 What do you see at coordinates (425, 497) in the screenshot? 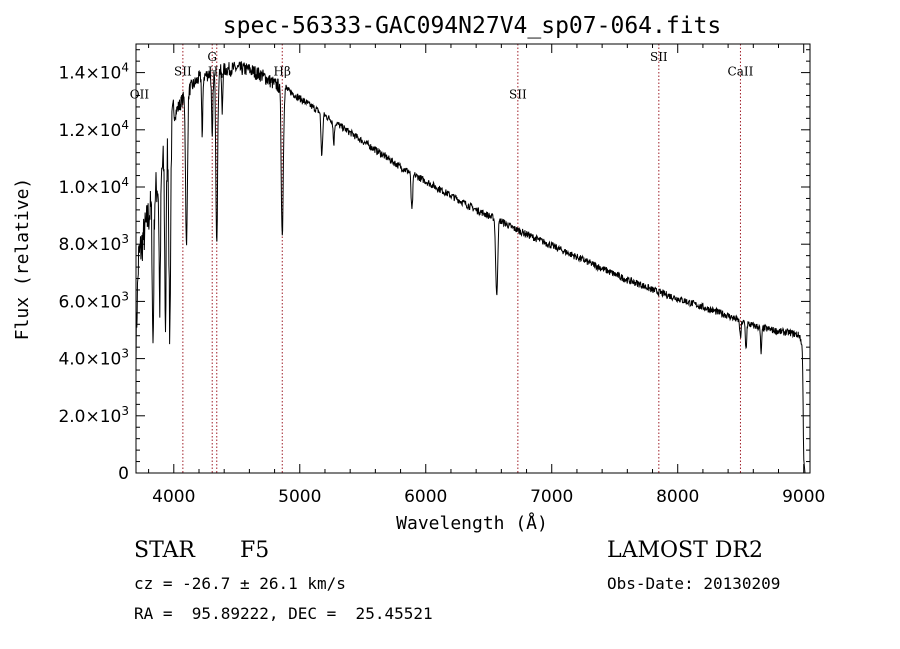
I see `x-tick-label: 6000` at bounding box center [425, 497].